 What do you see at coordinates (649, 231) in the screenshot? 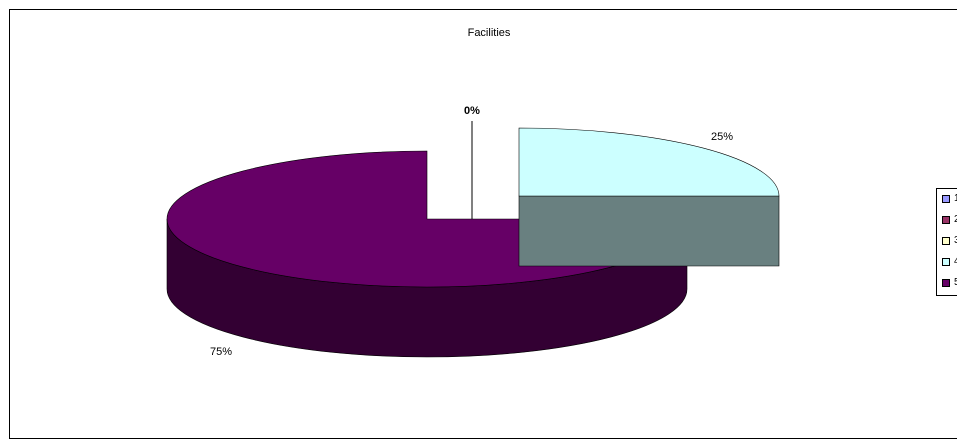
I see `slice-4-side` at bounding box center [649, 231].